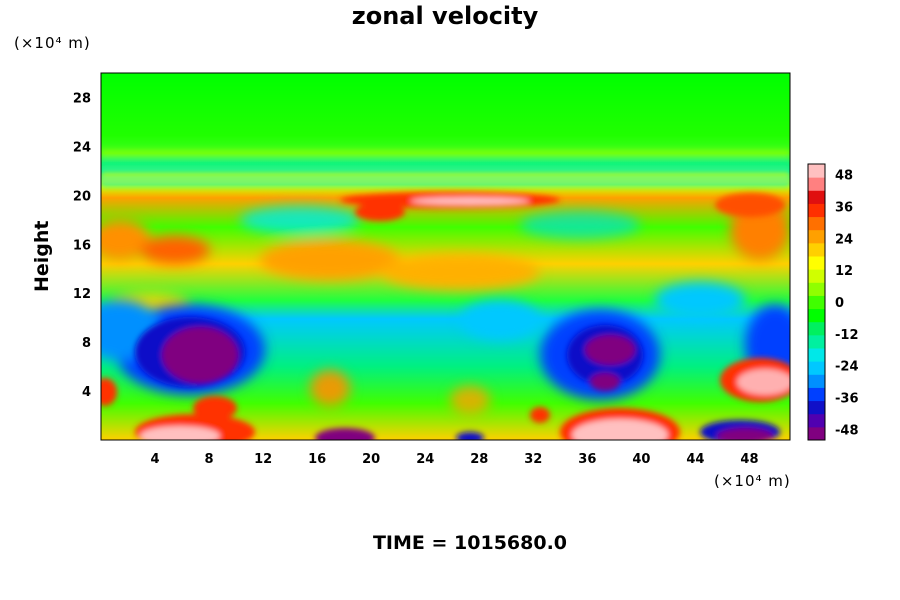 The width and height of the screenshot is (900, 600). Describe the element at coordinates (445, 16) in the screenshot. I see `chart-title: zonal velocity` at that location.